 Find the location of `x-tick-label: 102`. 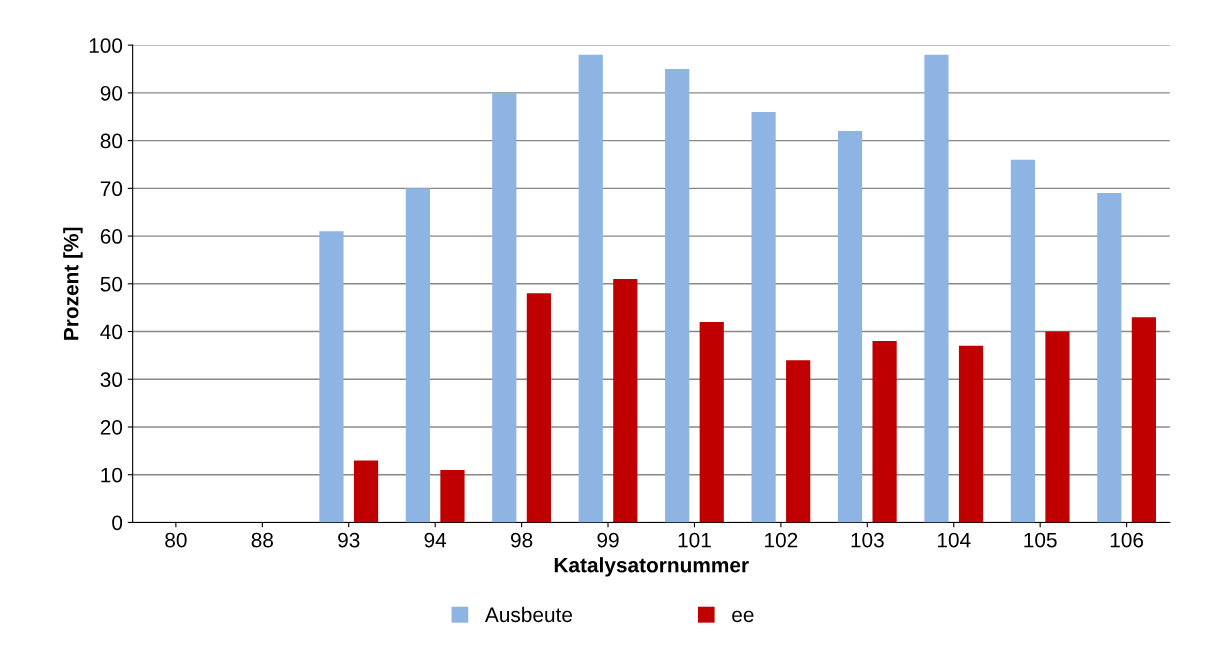

x-tick-label: 102 is located at coordinates (781, 540).